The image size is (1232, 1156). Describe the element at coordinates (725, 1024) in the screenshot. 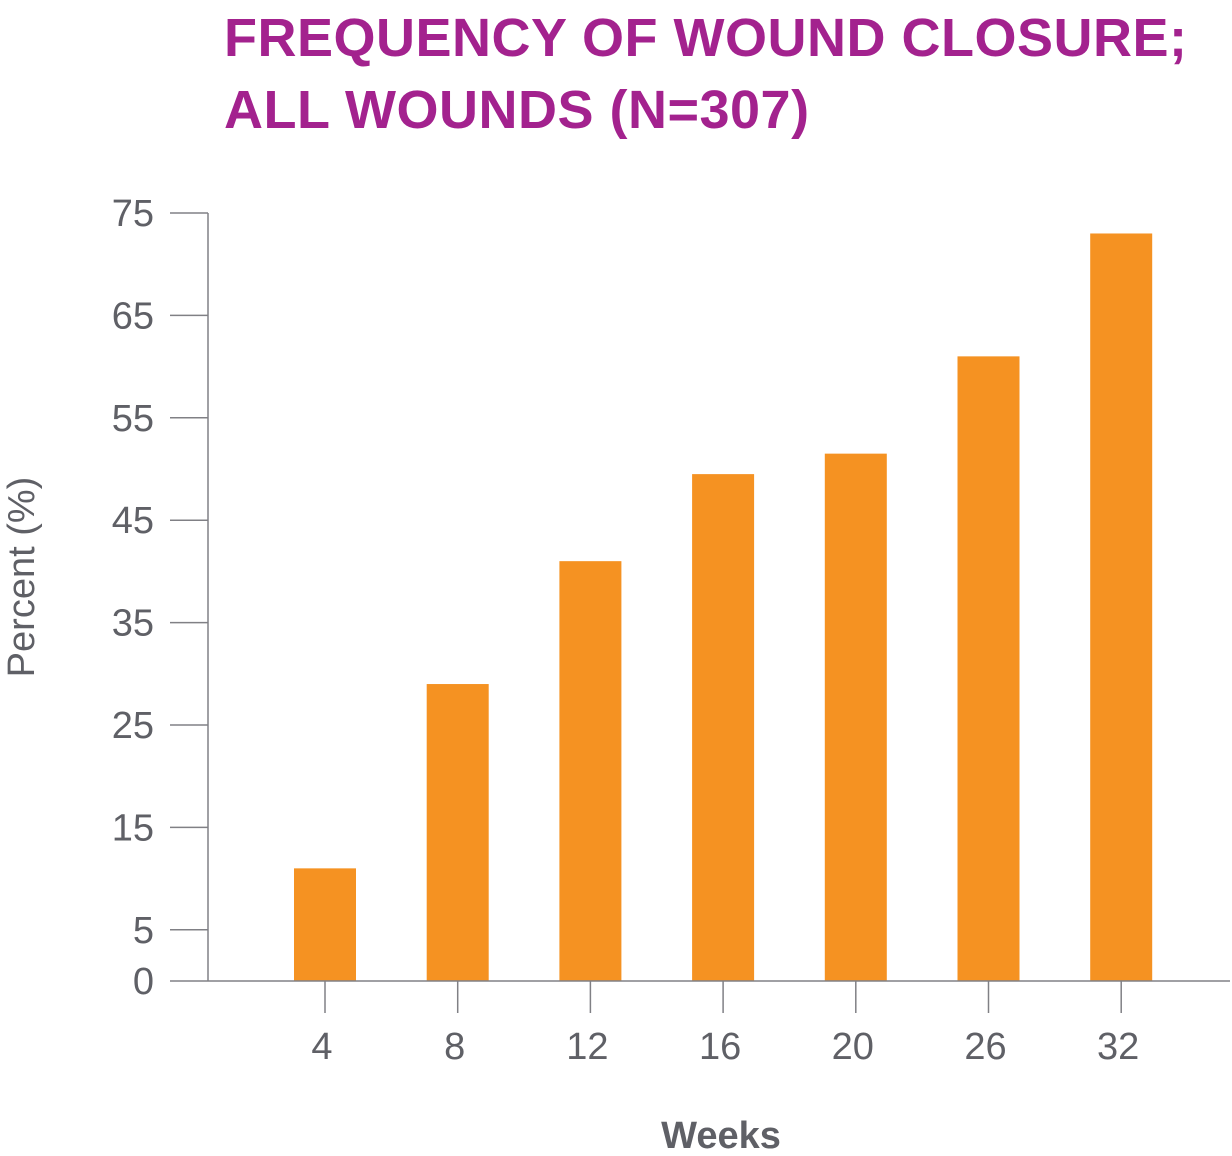

I see `x-axis-ticks: 4 8 12 16 20 26 32` at that location.